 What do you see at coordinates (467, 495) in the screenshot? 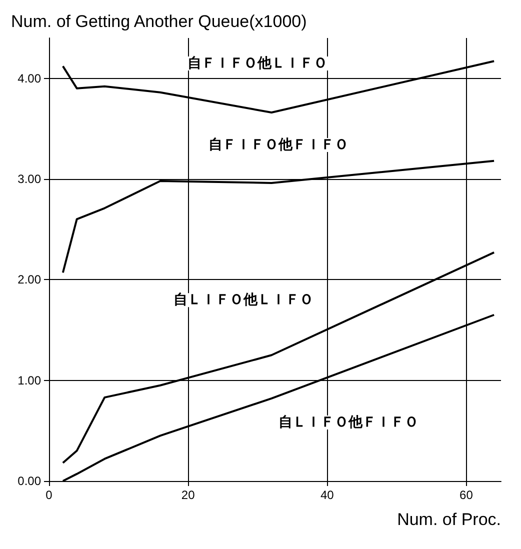
I see `x-tick-label: 60` at bounding box center [467, 495].